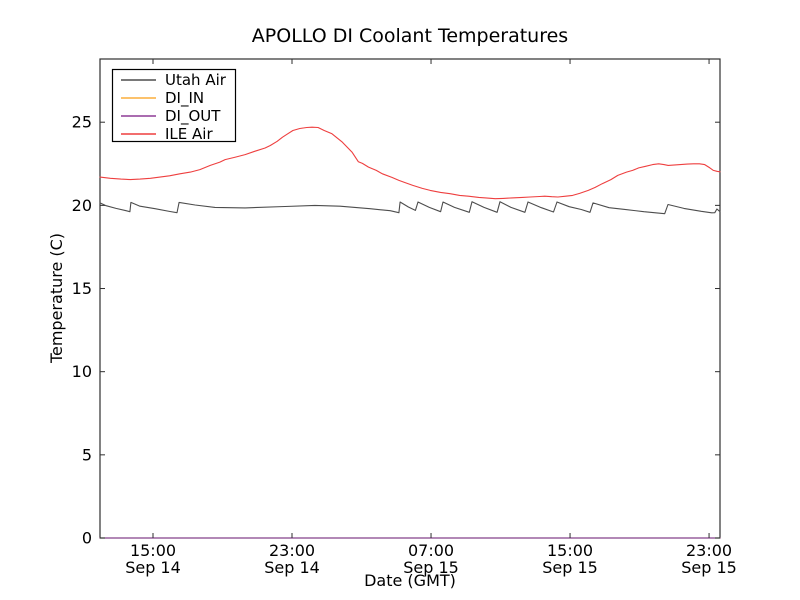  What do you see at coordinates (56, 298) in the screenshot?
I see `y-axis-label: Temperature (C)` at bounding box center [56, 298].